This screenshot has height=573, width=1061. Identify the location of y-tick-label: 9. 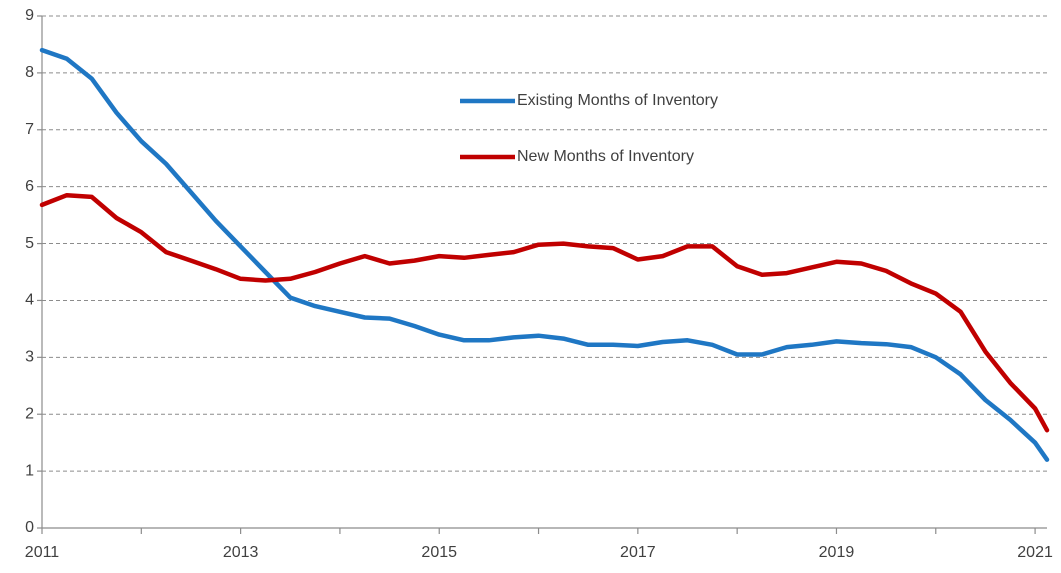
(29, 15).